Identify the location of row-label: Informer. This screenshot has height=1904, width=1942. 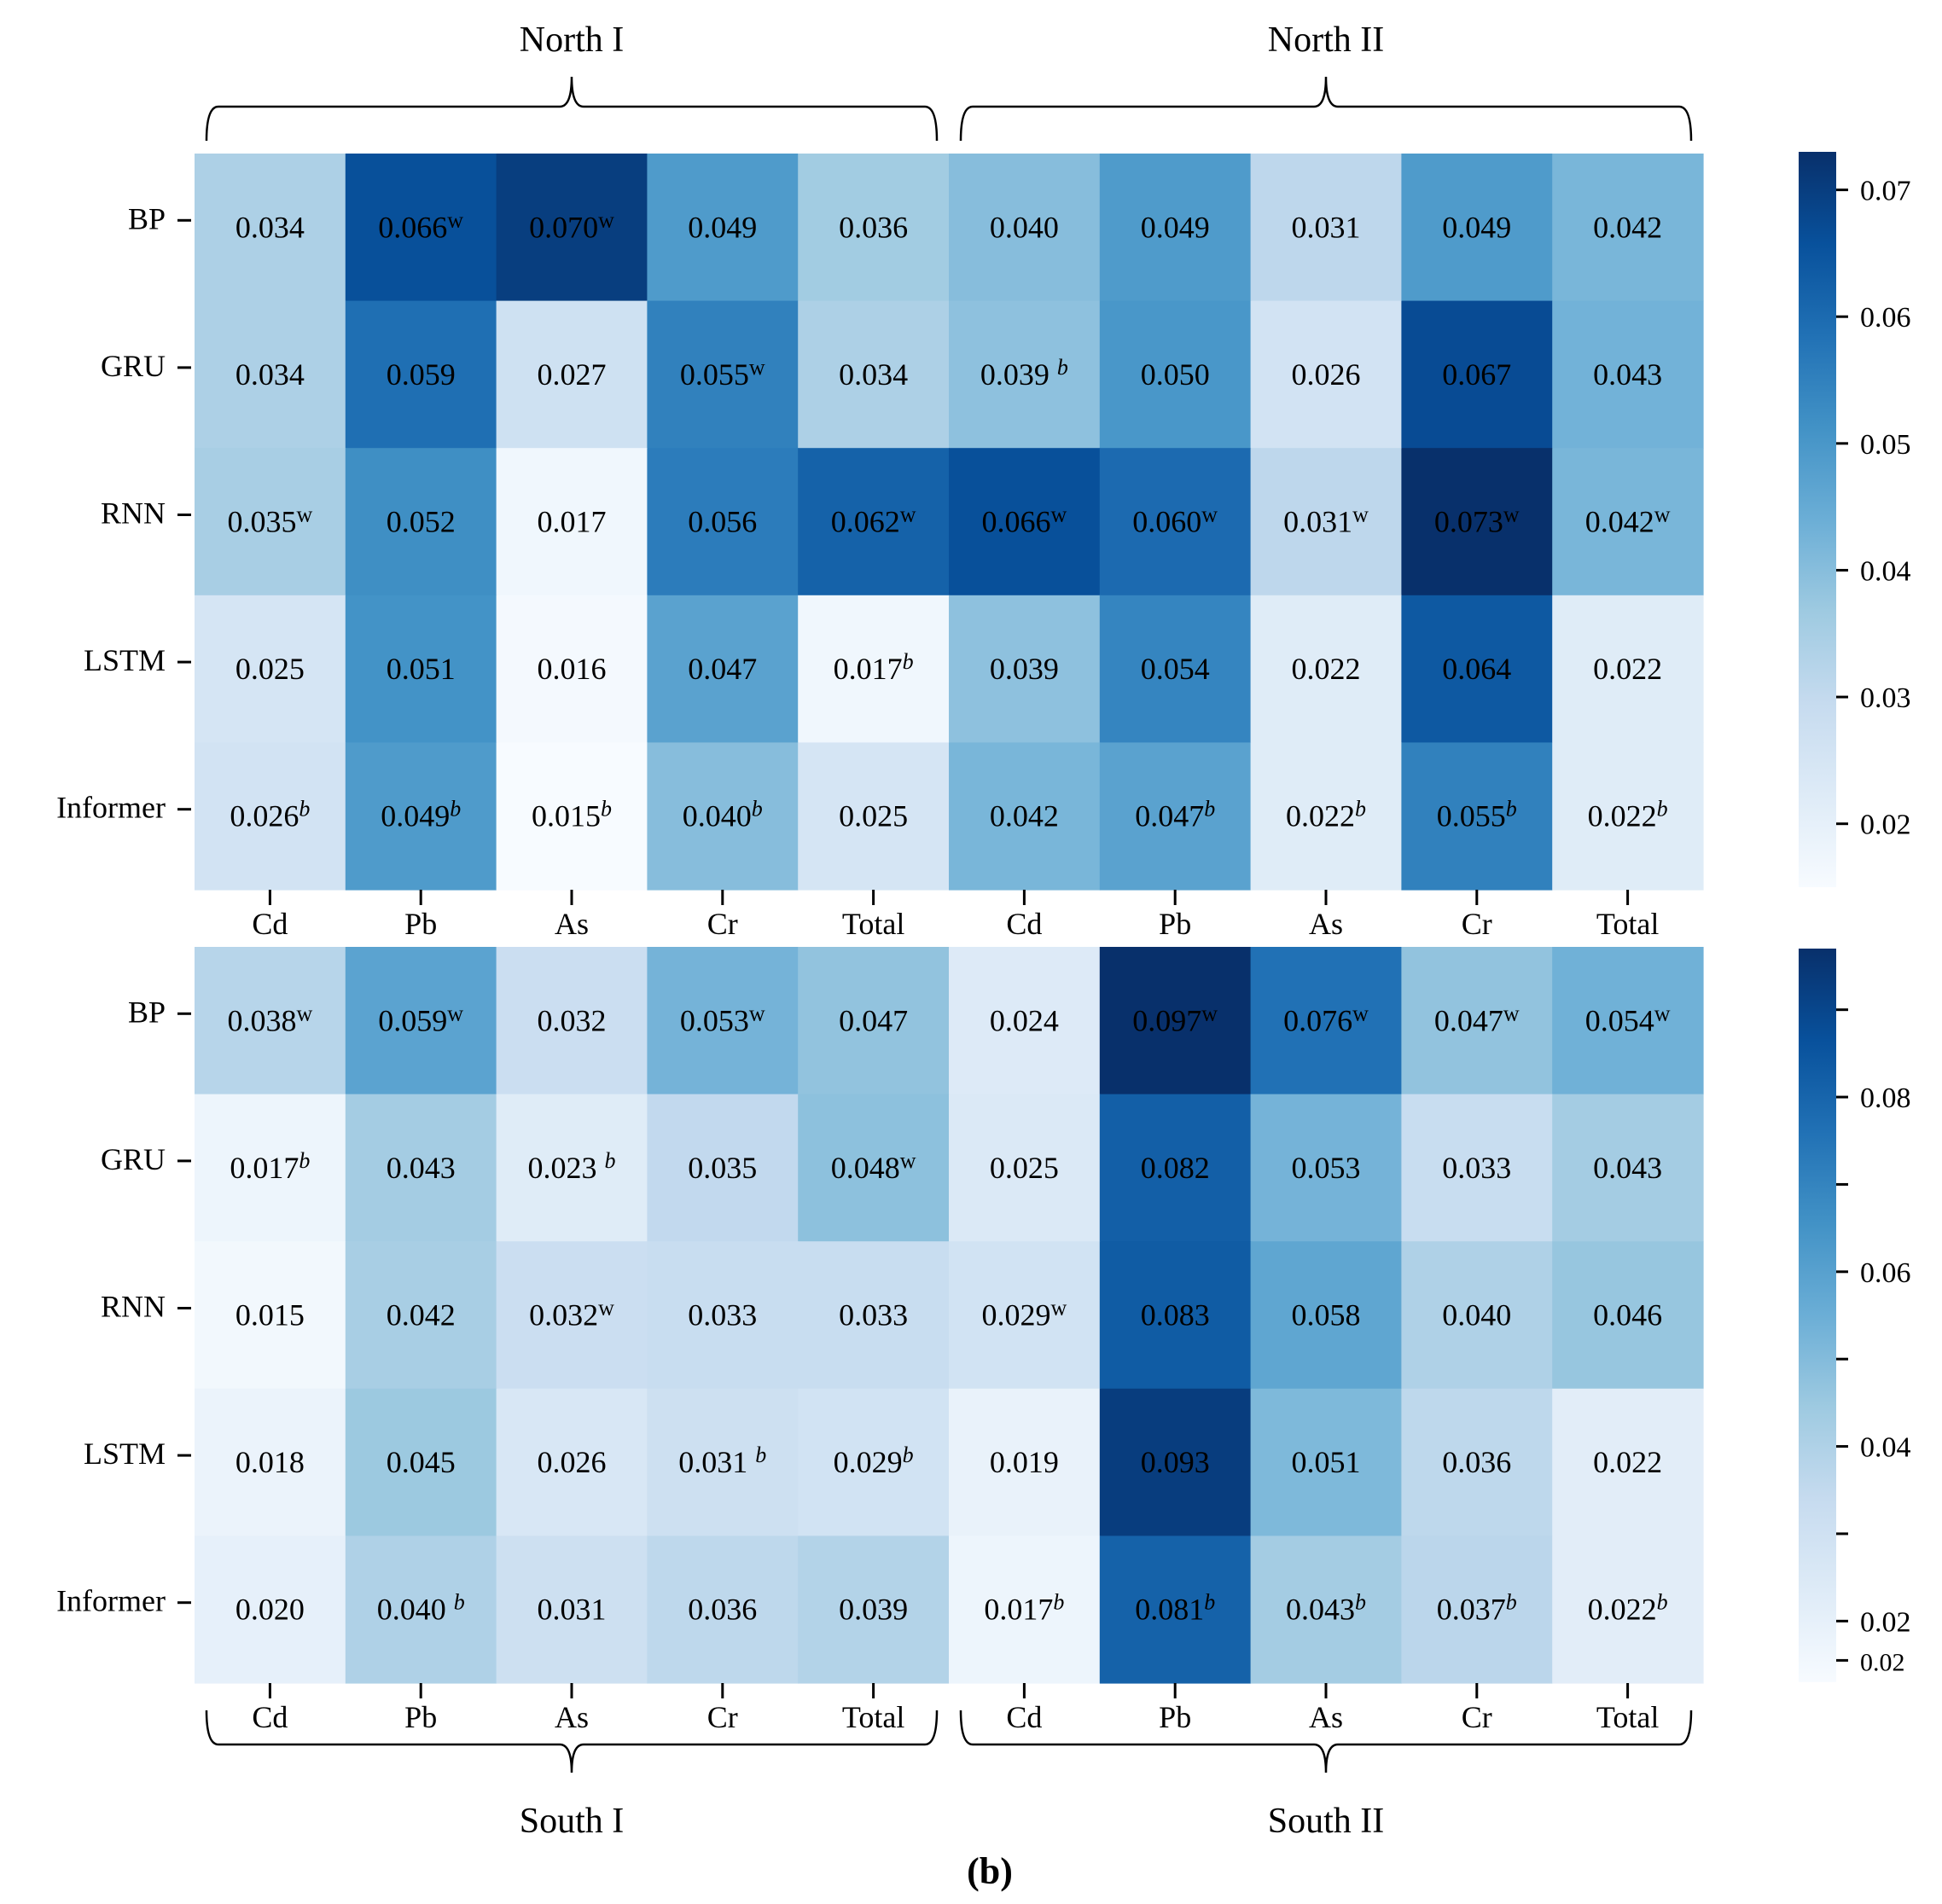
(111, 1601).